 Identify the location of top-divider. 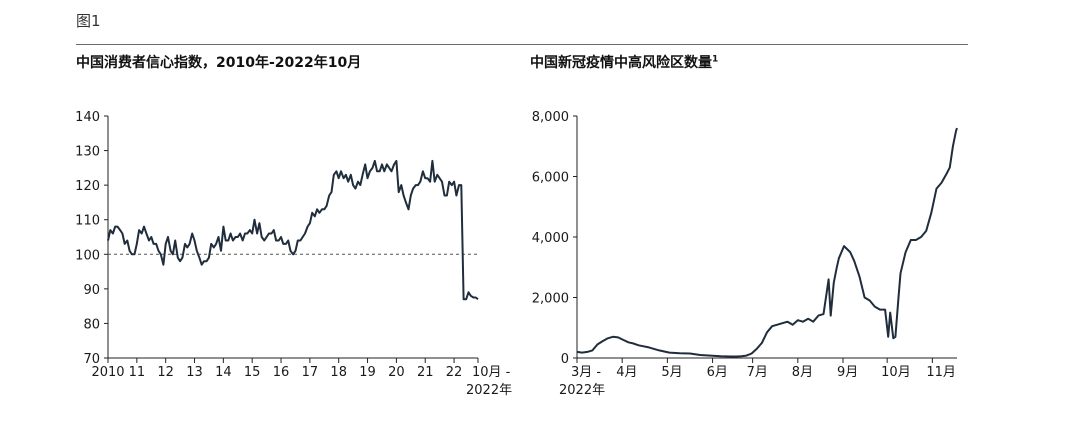
(522, 44).